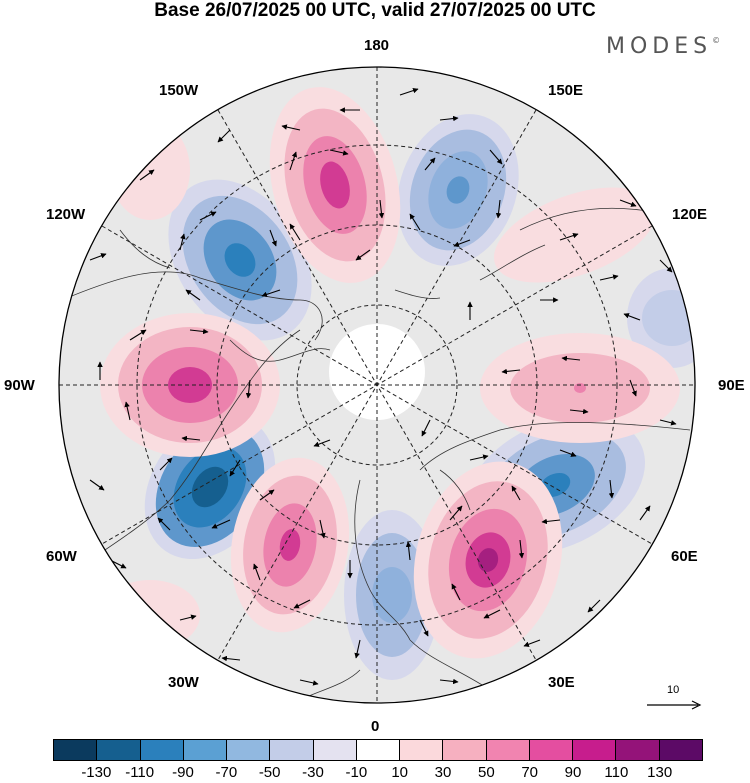 The image size is (750, 783). Describe the element at coordinates (488, 560) in the screenshot. I see `anomaly-high-30e` at that location.